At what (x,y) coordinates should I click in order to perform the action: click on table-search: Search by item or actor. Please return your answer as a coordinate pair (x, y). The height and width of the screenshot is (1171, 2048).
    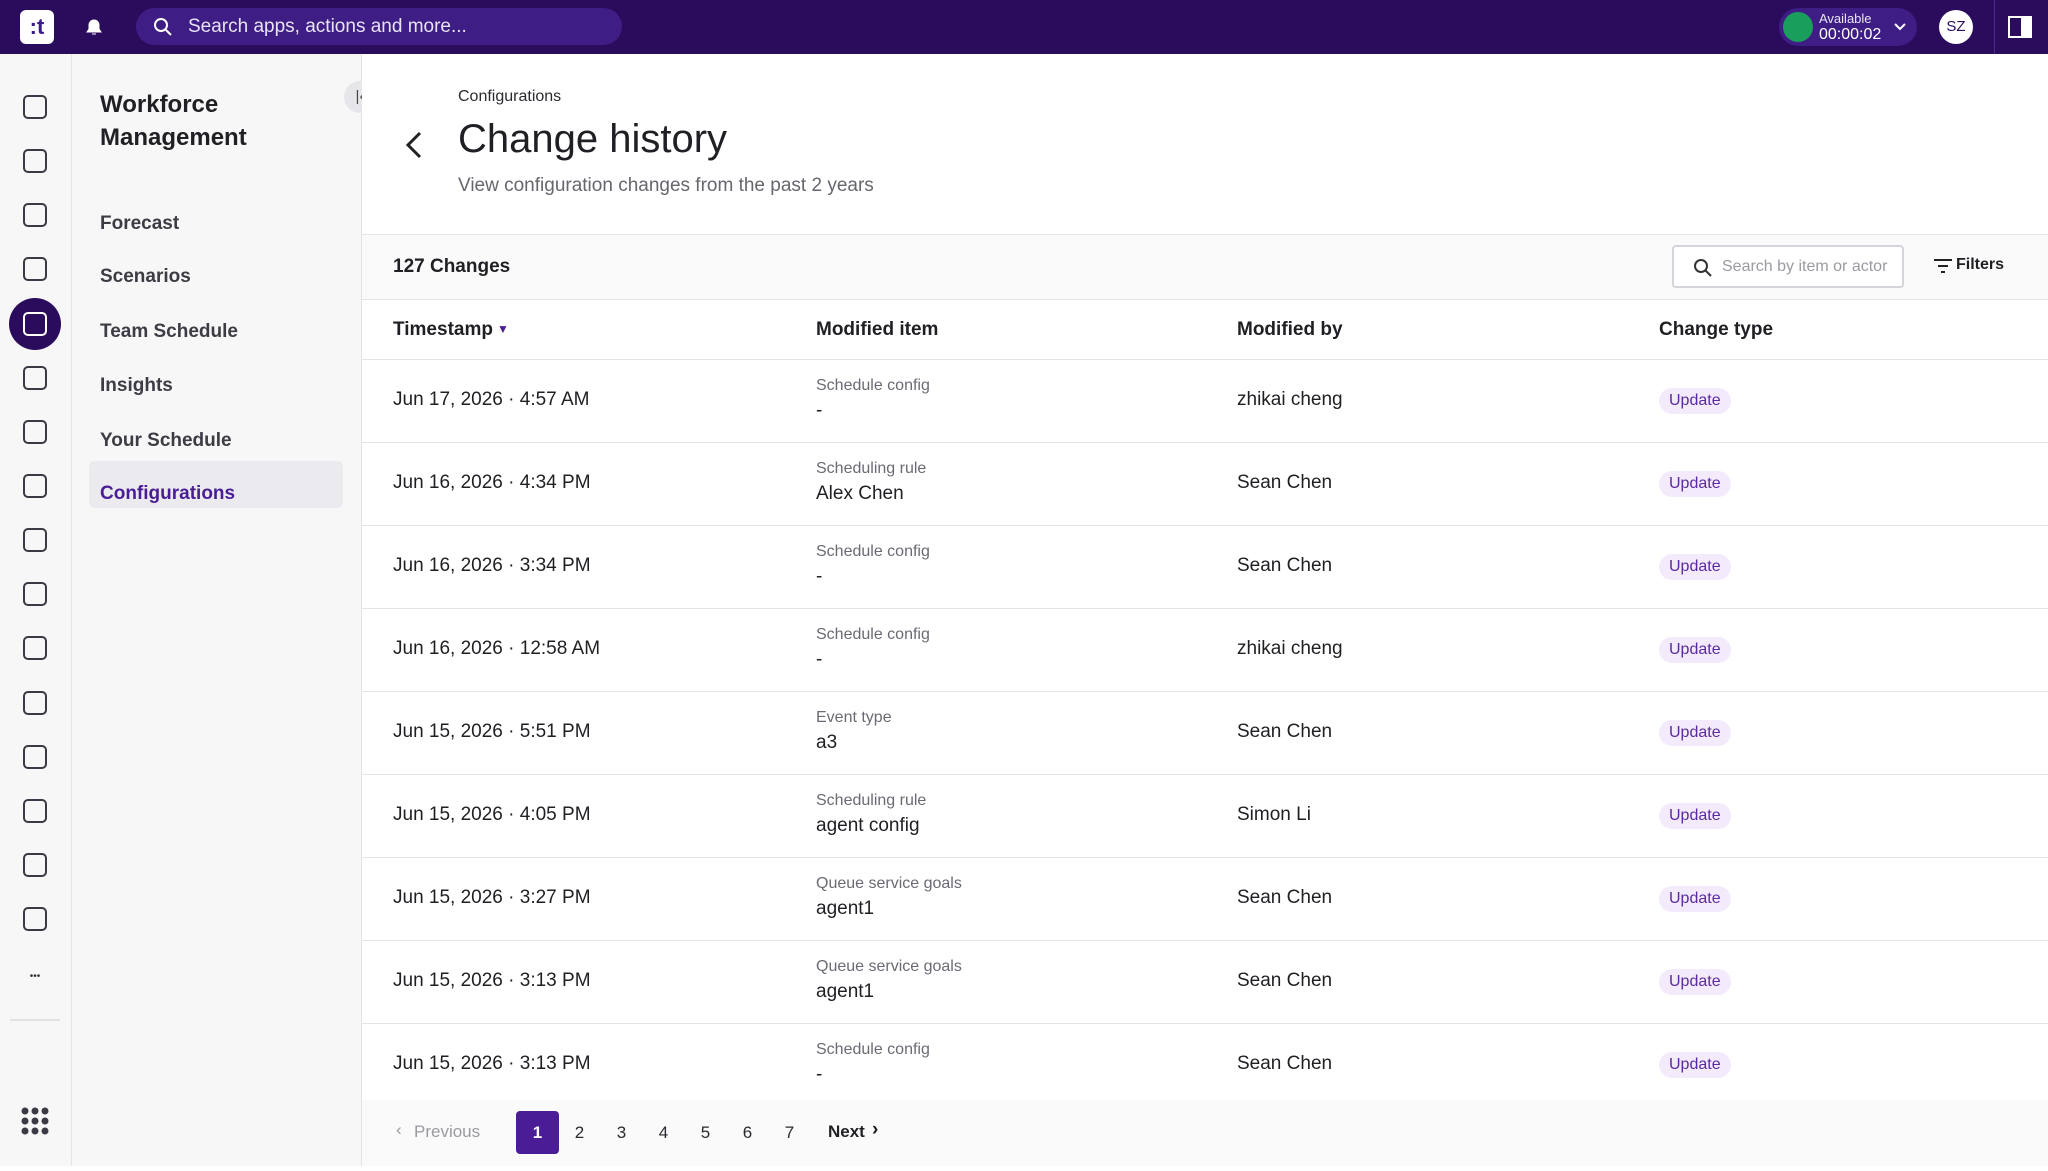
    Looking at the image, I should click on (1788, 266).